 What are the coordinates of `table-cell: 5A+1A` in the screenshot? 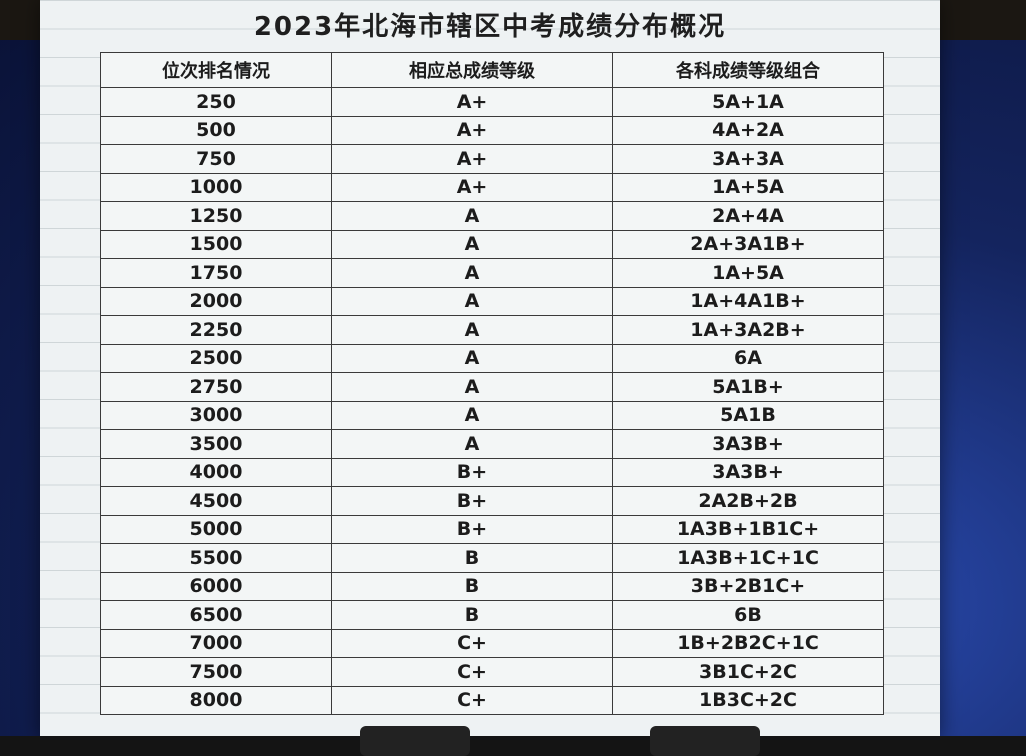 It's located at (748, 102).